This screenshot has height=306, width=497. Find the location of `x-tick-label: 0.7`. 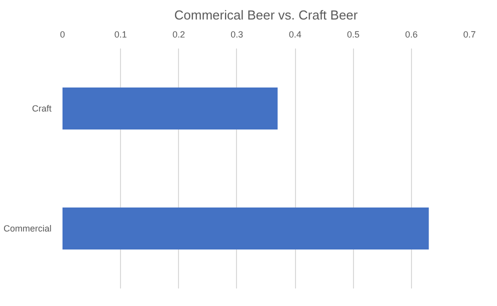

x-tick-label: 0.7 is located at coordinates (469, 35).